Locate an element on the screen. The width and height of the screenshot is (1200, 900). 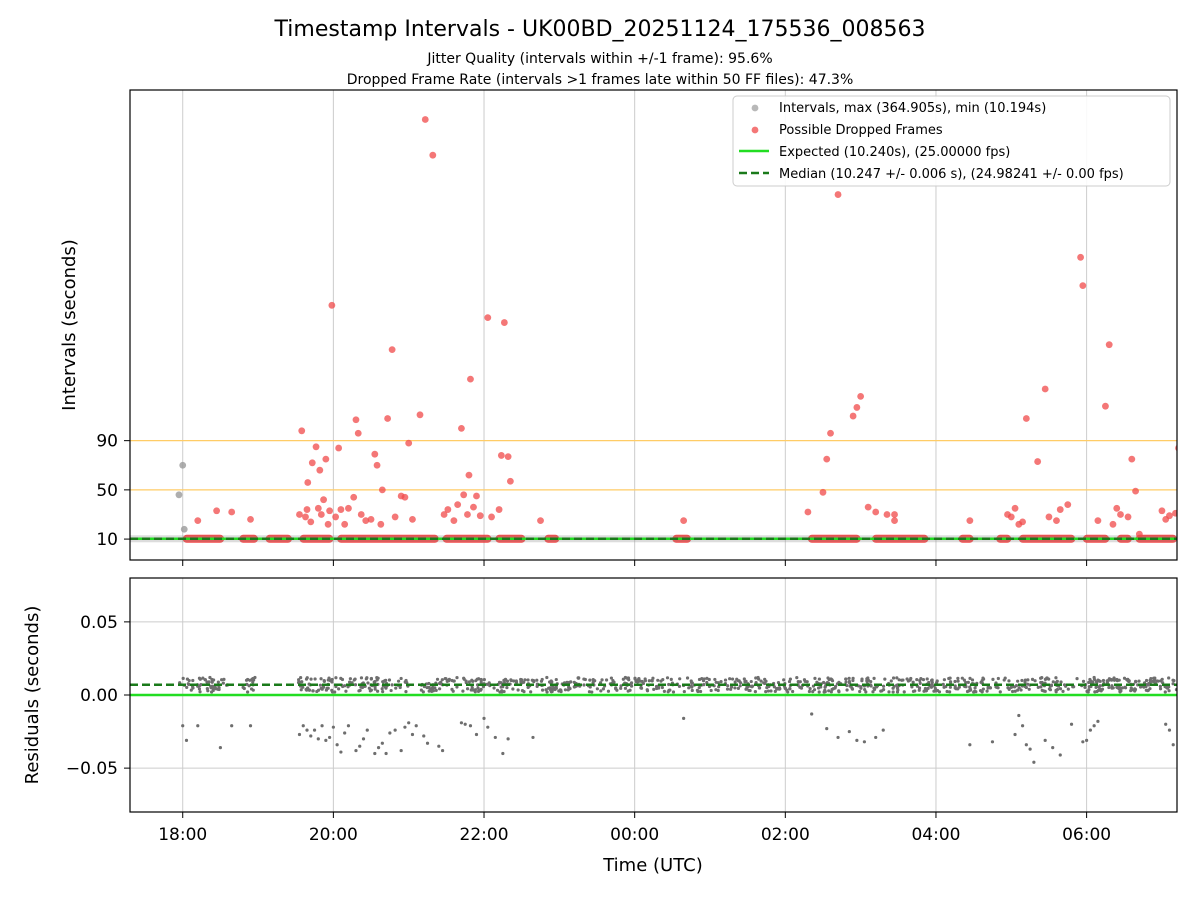
legend-dropped-marker is located at coordinates (755, 130).